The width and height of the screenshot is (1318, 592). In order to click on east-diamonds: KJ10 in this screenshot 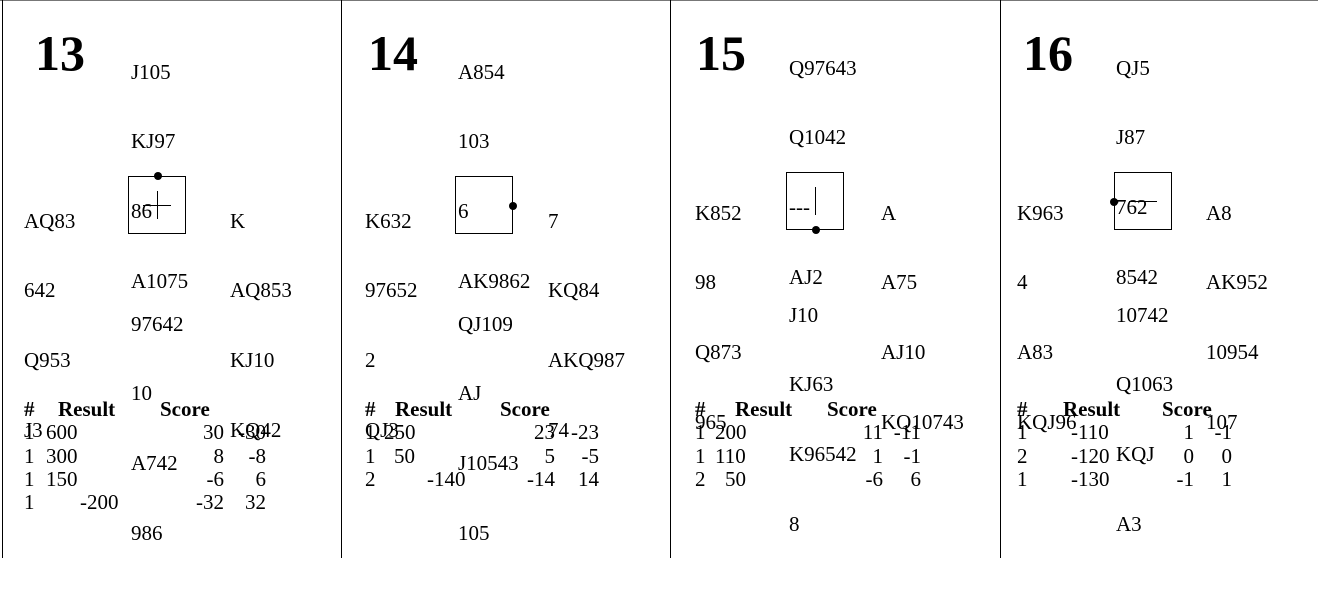, I will do `click(252, 360)`.